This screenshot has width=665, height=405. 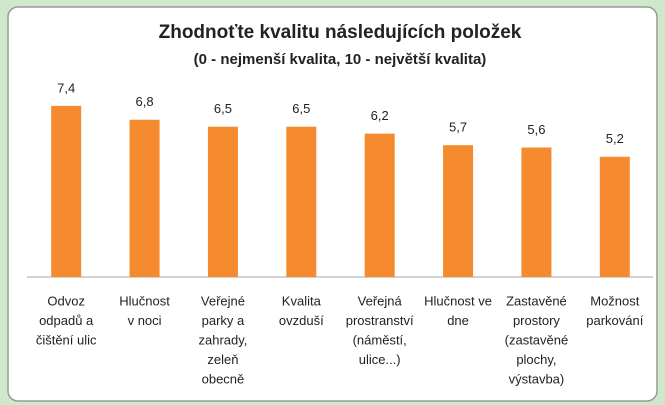 I want to click on x-tick-label: parky a, so click(x=223, y=320).